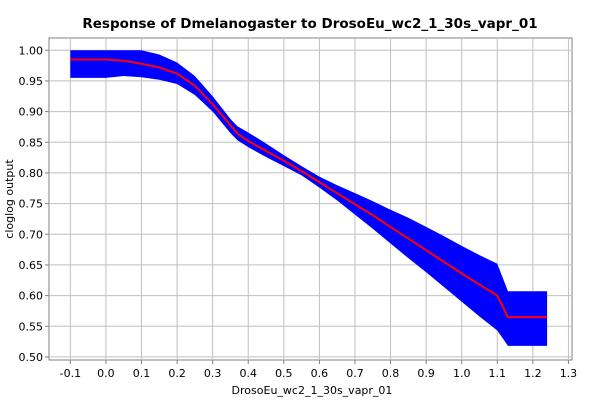 The height and width of the screenshot is (400, 600). I want to click on y-tick-label: 0.95, so click(31, 81).